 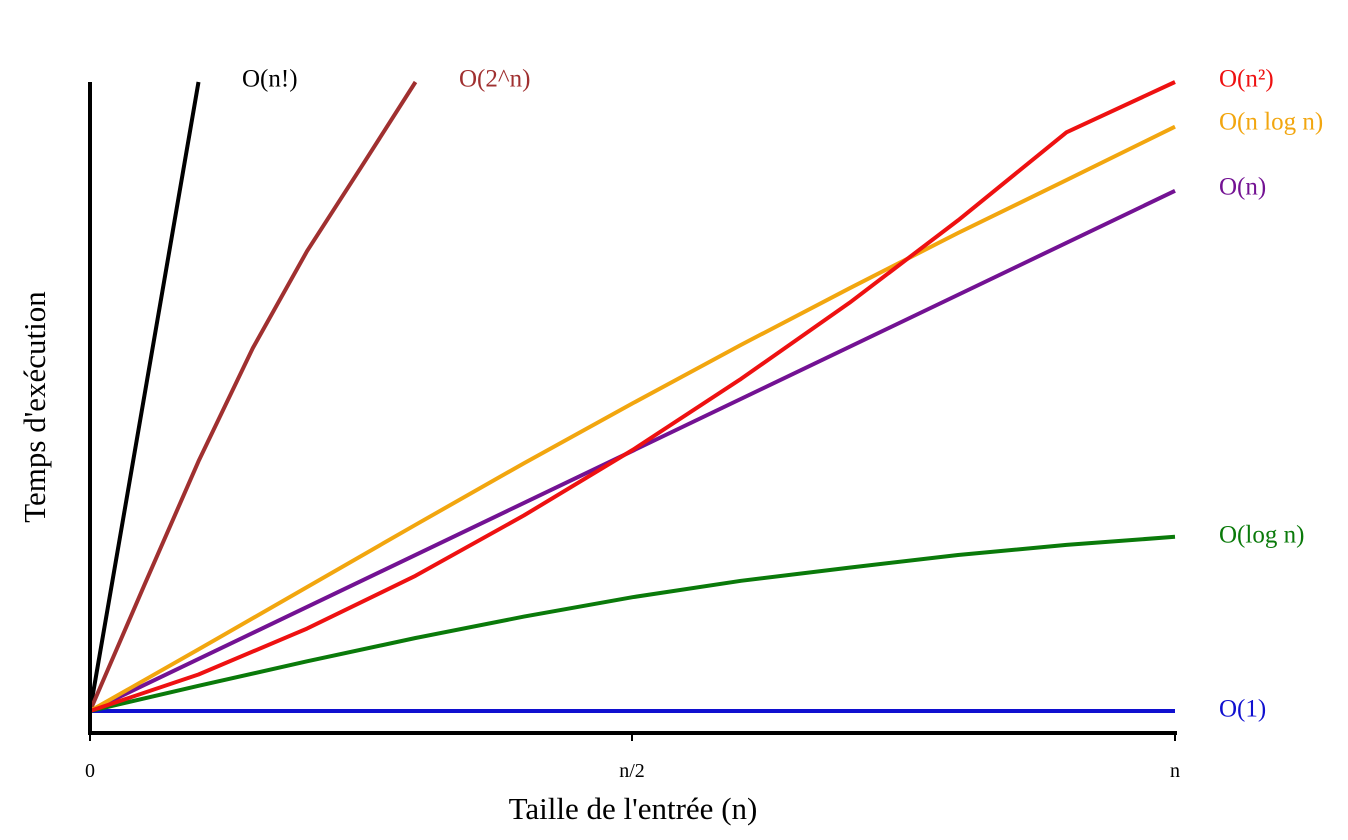 I want to click on x-tick-label-n: n, so click(x=1175, y=771).